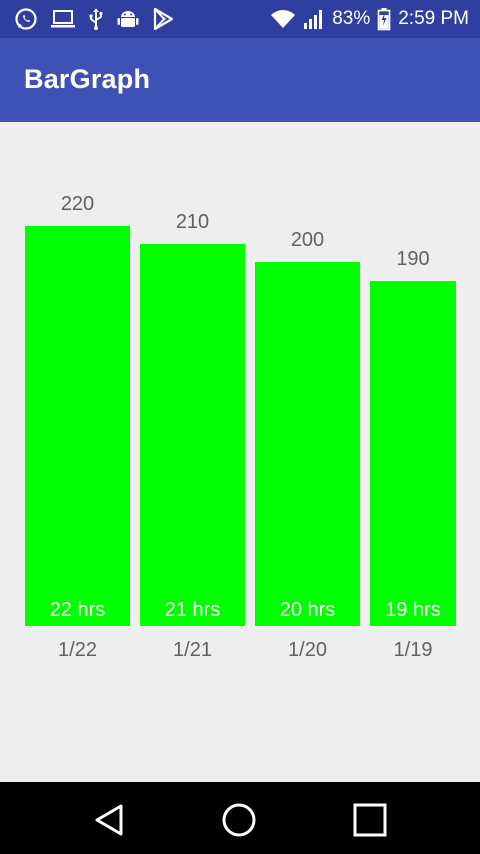  I want to click on notification-icons, so click(94, 19).